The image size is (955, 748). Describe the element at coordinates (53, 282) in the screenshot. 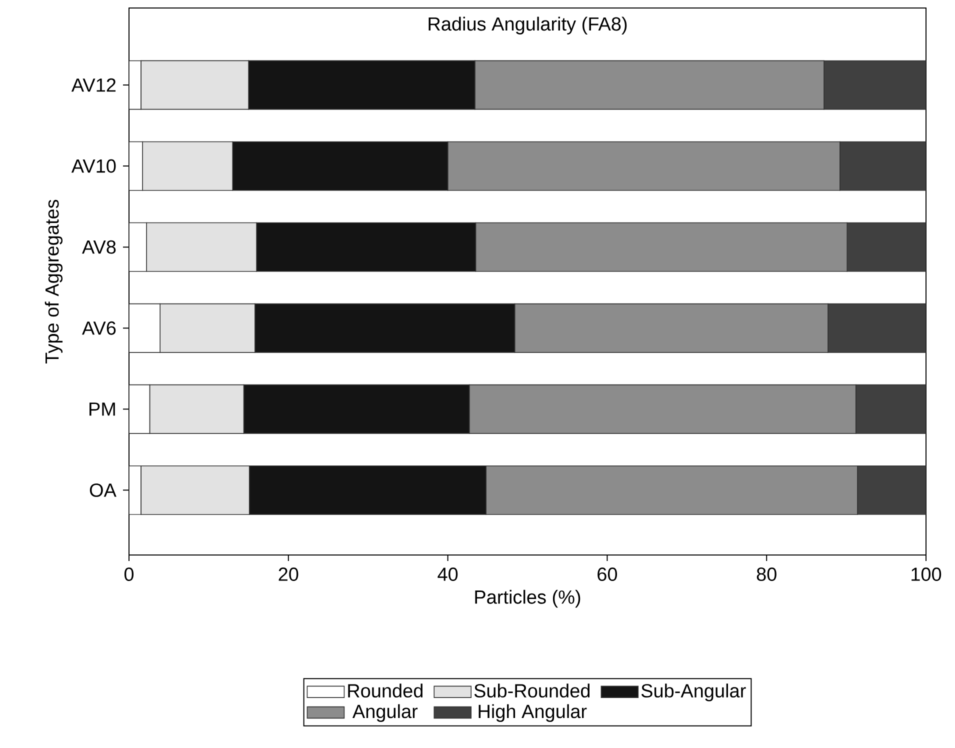

I see `y-axis-title: Type of Aggregates` at that location.